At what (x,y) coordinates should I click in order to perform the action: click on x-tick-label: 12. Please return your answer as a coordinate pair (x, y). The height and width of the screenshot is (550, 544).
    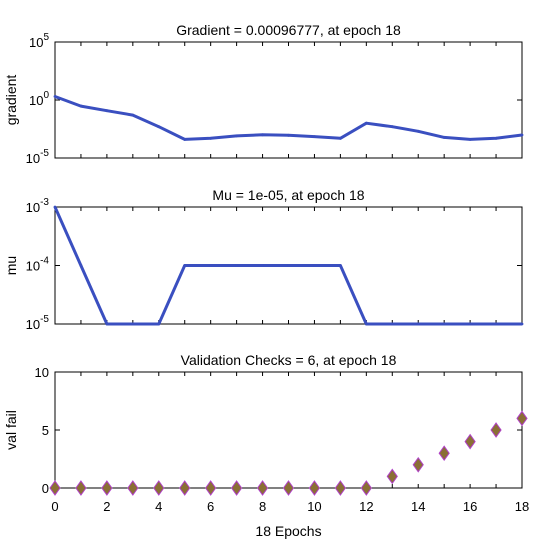
    Looking at the image, I should click on (366, 506).